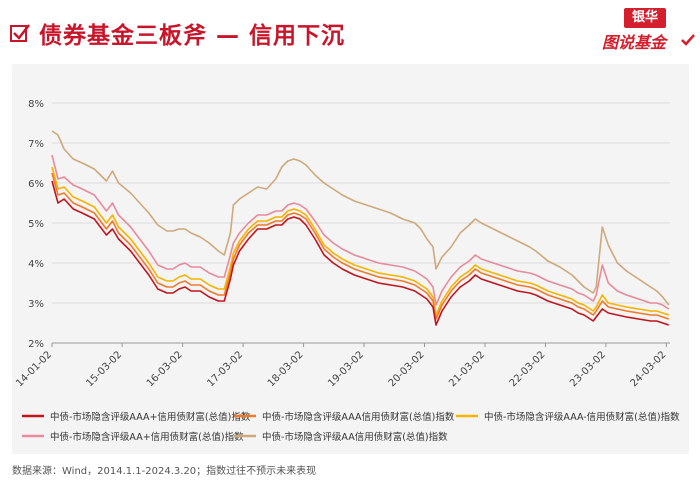 This screenshot has width=700, height=486. Describe the element at coordinates (36, 184) in the screenshot. I see `y-tick-label: 6%` at that location.